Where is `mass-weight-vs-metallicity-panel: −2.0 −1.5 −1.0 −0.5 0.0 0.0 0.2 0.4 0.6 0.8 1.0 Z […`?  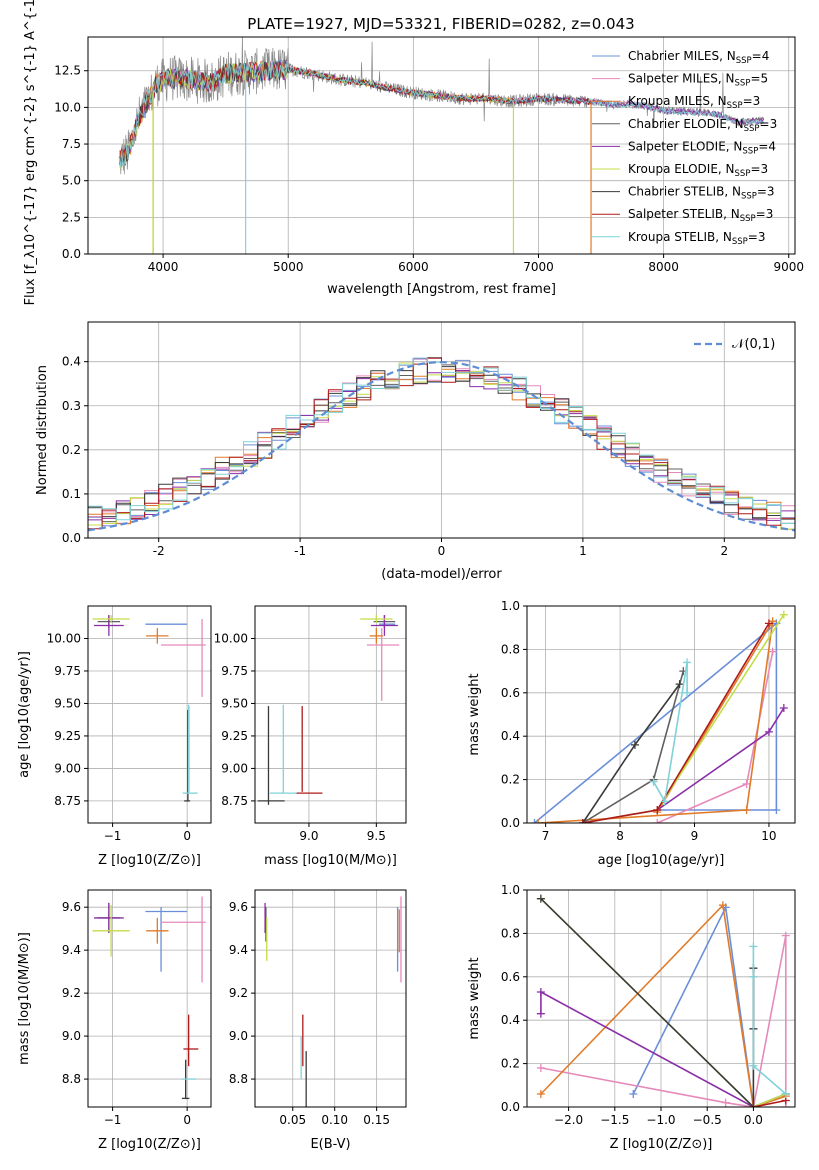
mass-weight-vs-metallicity-panel: −2.0 −1.5 −1.0 −0.5 0.0 0.0 0.2 0.4 0.6 0.8 1.0 Z [… is located at coordinates (631, 1017).